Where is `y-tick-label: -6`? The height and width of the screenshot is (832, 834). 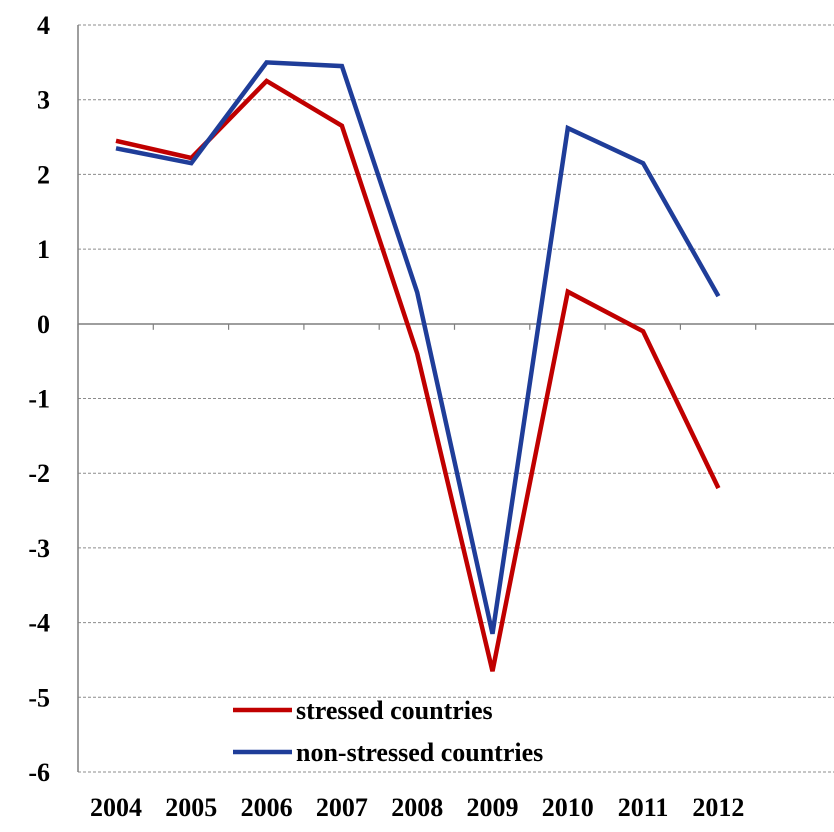 y-tick-label: -6 is located at coordinates (39, 772).